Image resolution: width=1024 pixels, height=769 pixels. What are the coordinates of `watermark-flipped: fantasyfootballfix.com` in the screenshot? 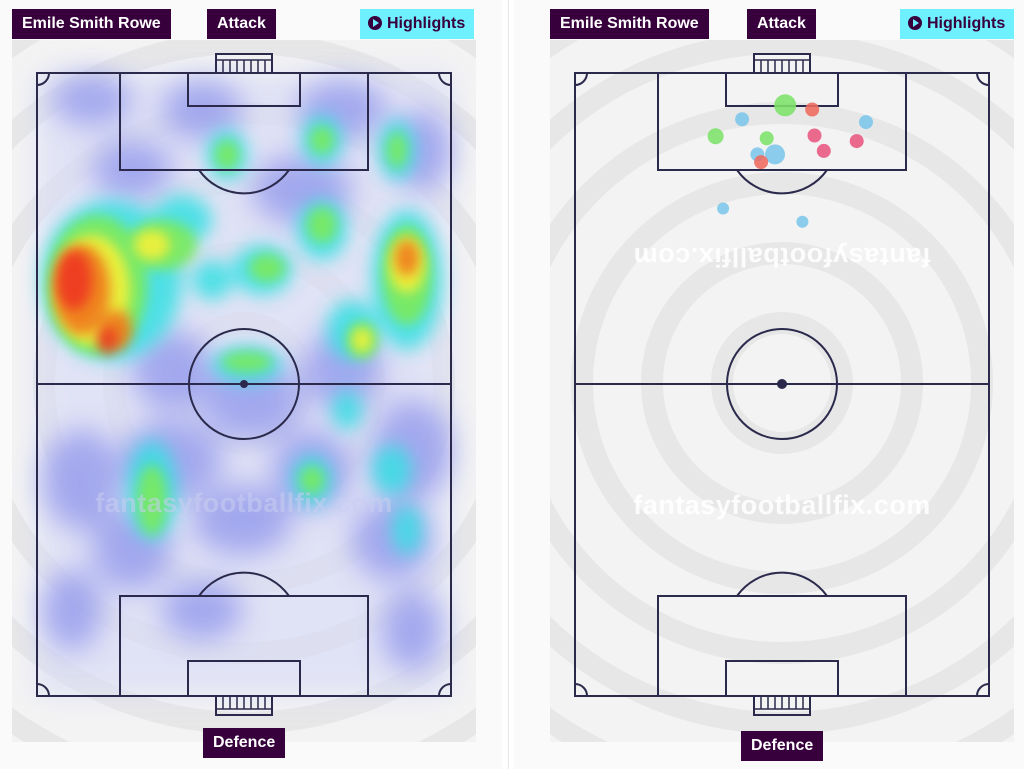 It's located at (782, 257).